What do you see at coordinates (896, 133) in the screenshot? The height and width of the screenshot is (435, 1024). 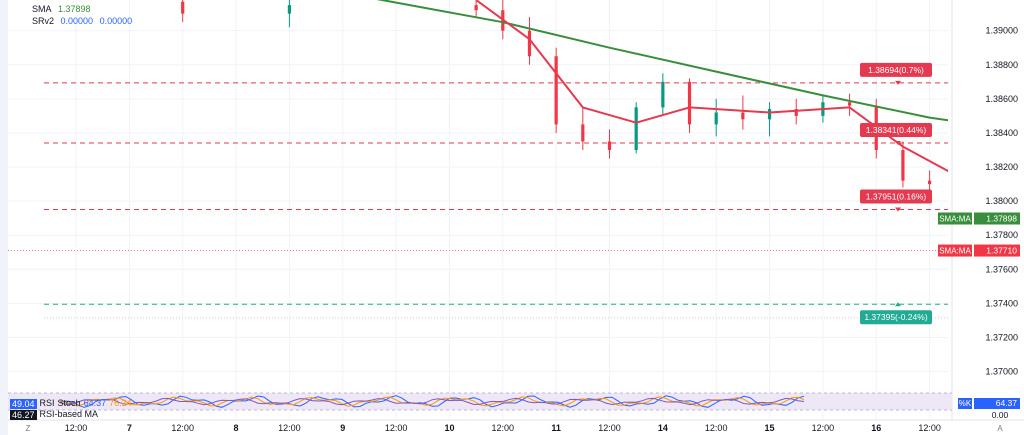 I see `level-label-resistance: 1.38341(0.44%)` at bounding box center [896, 133].